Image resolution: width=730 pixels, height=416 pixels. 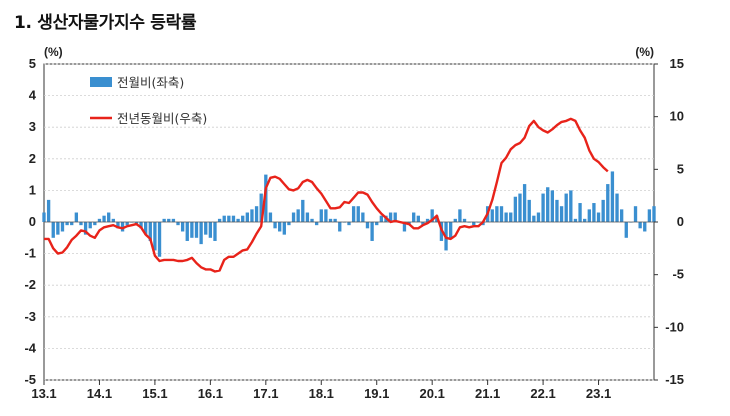 I want to click on x-tick-label: 13.1, so click(x=43, y=393).